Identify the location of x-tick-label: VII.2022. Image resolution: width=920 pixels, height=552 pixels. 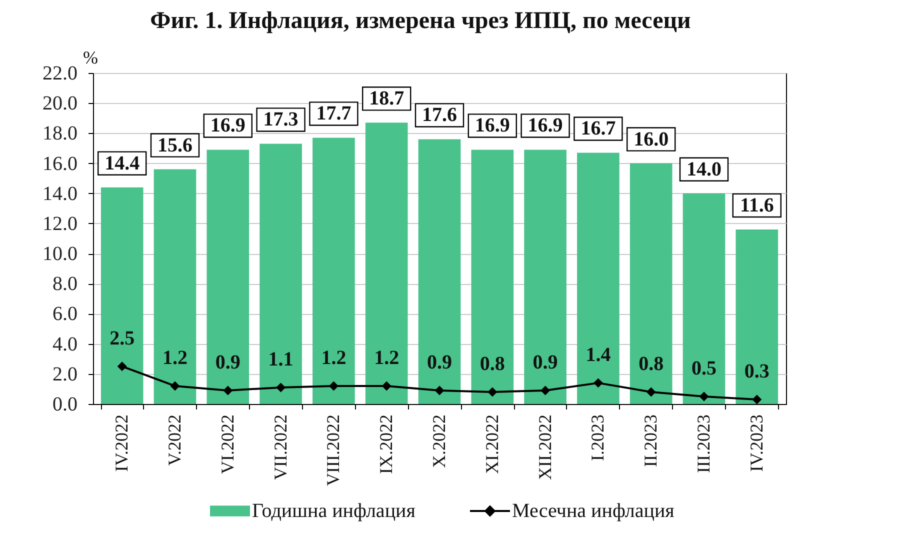
(280, 447).